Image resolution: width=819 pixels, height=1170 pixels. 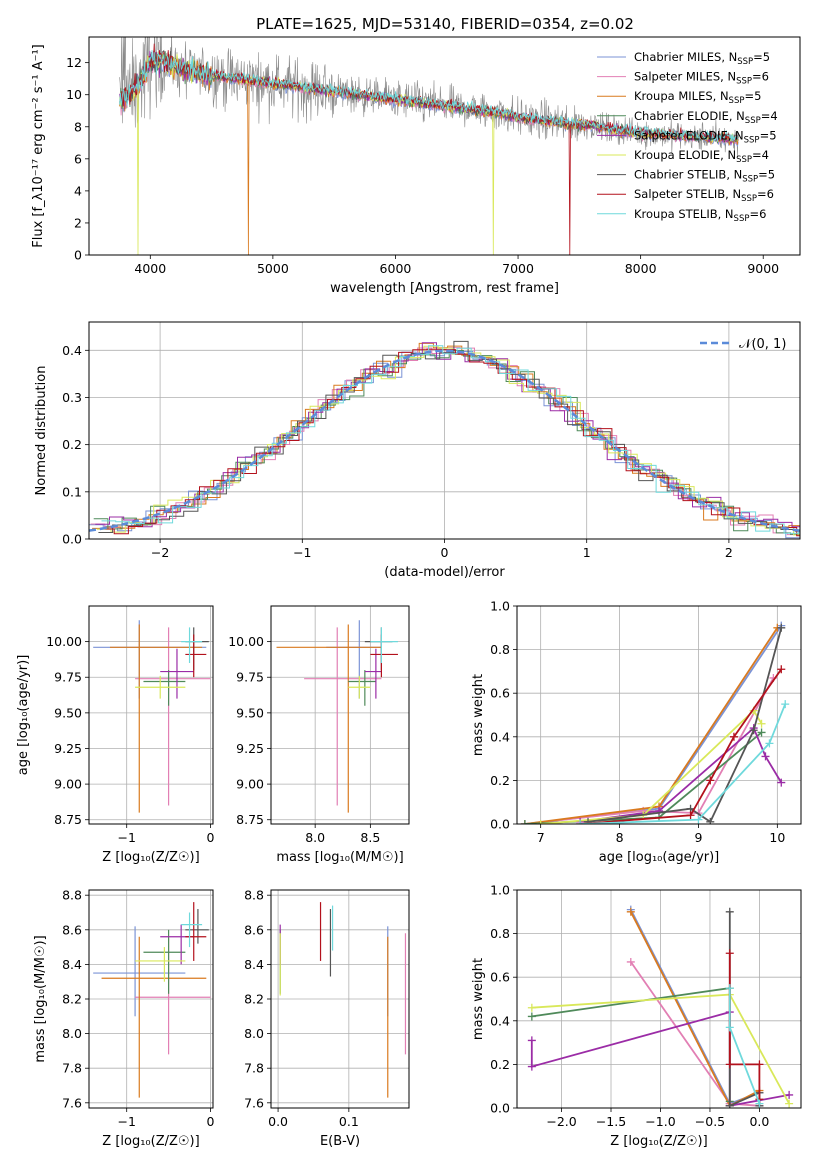 What do you see at coordinates (396, 268) in the screenshot?
I see `spectrum-xtick-label: 6000` at bounding box center [396, 268].